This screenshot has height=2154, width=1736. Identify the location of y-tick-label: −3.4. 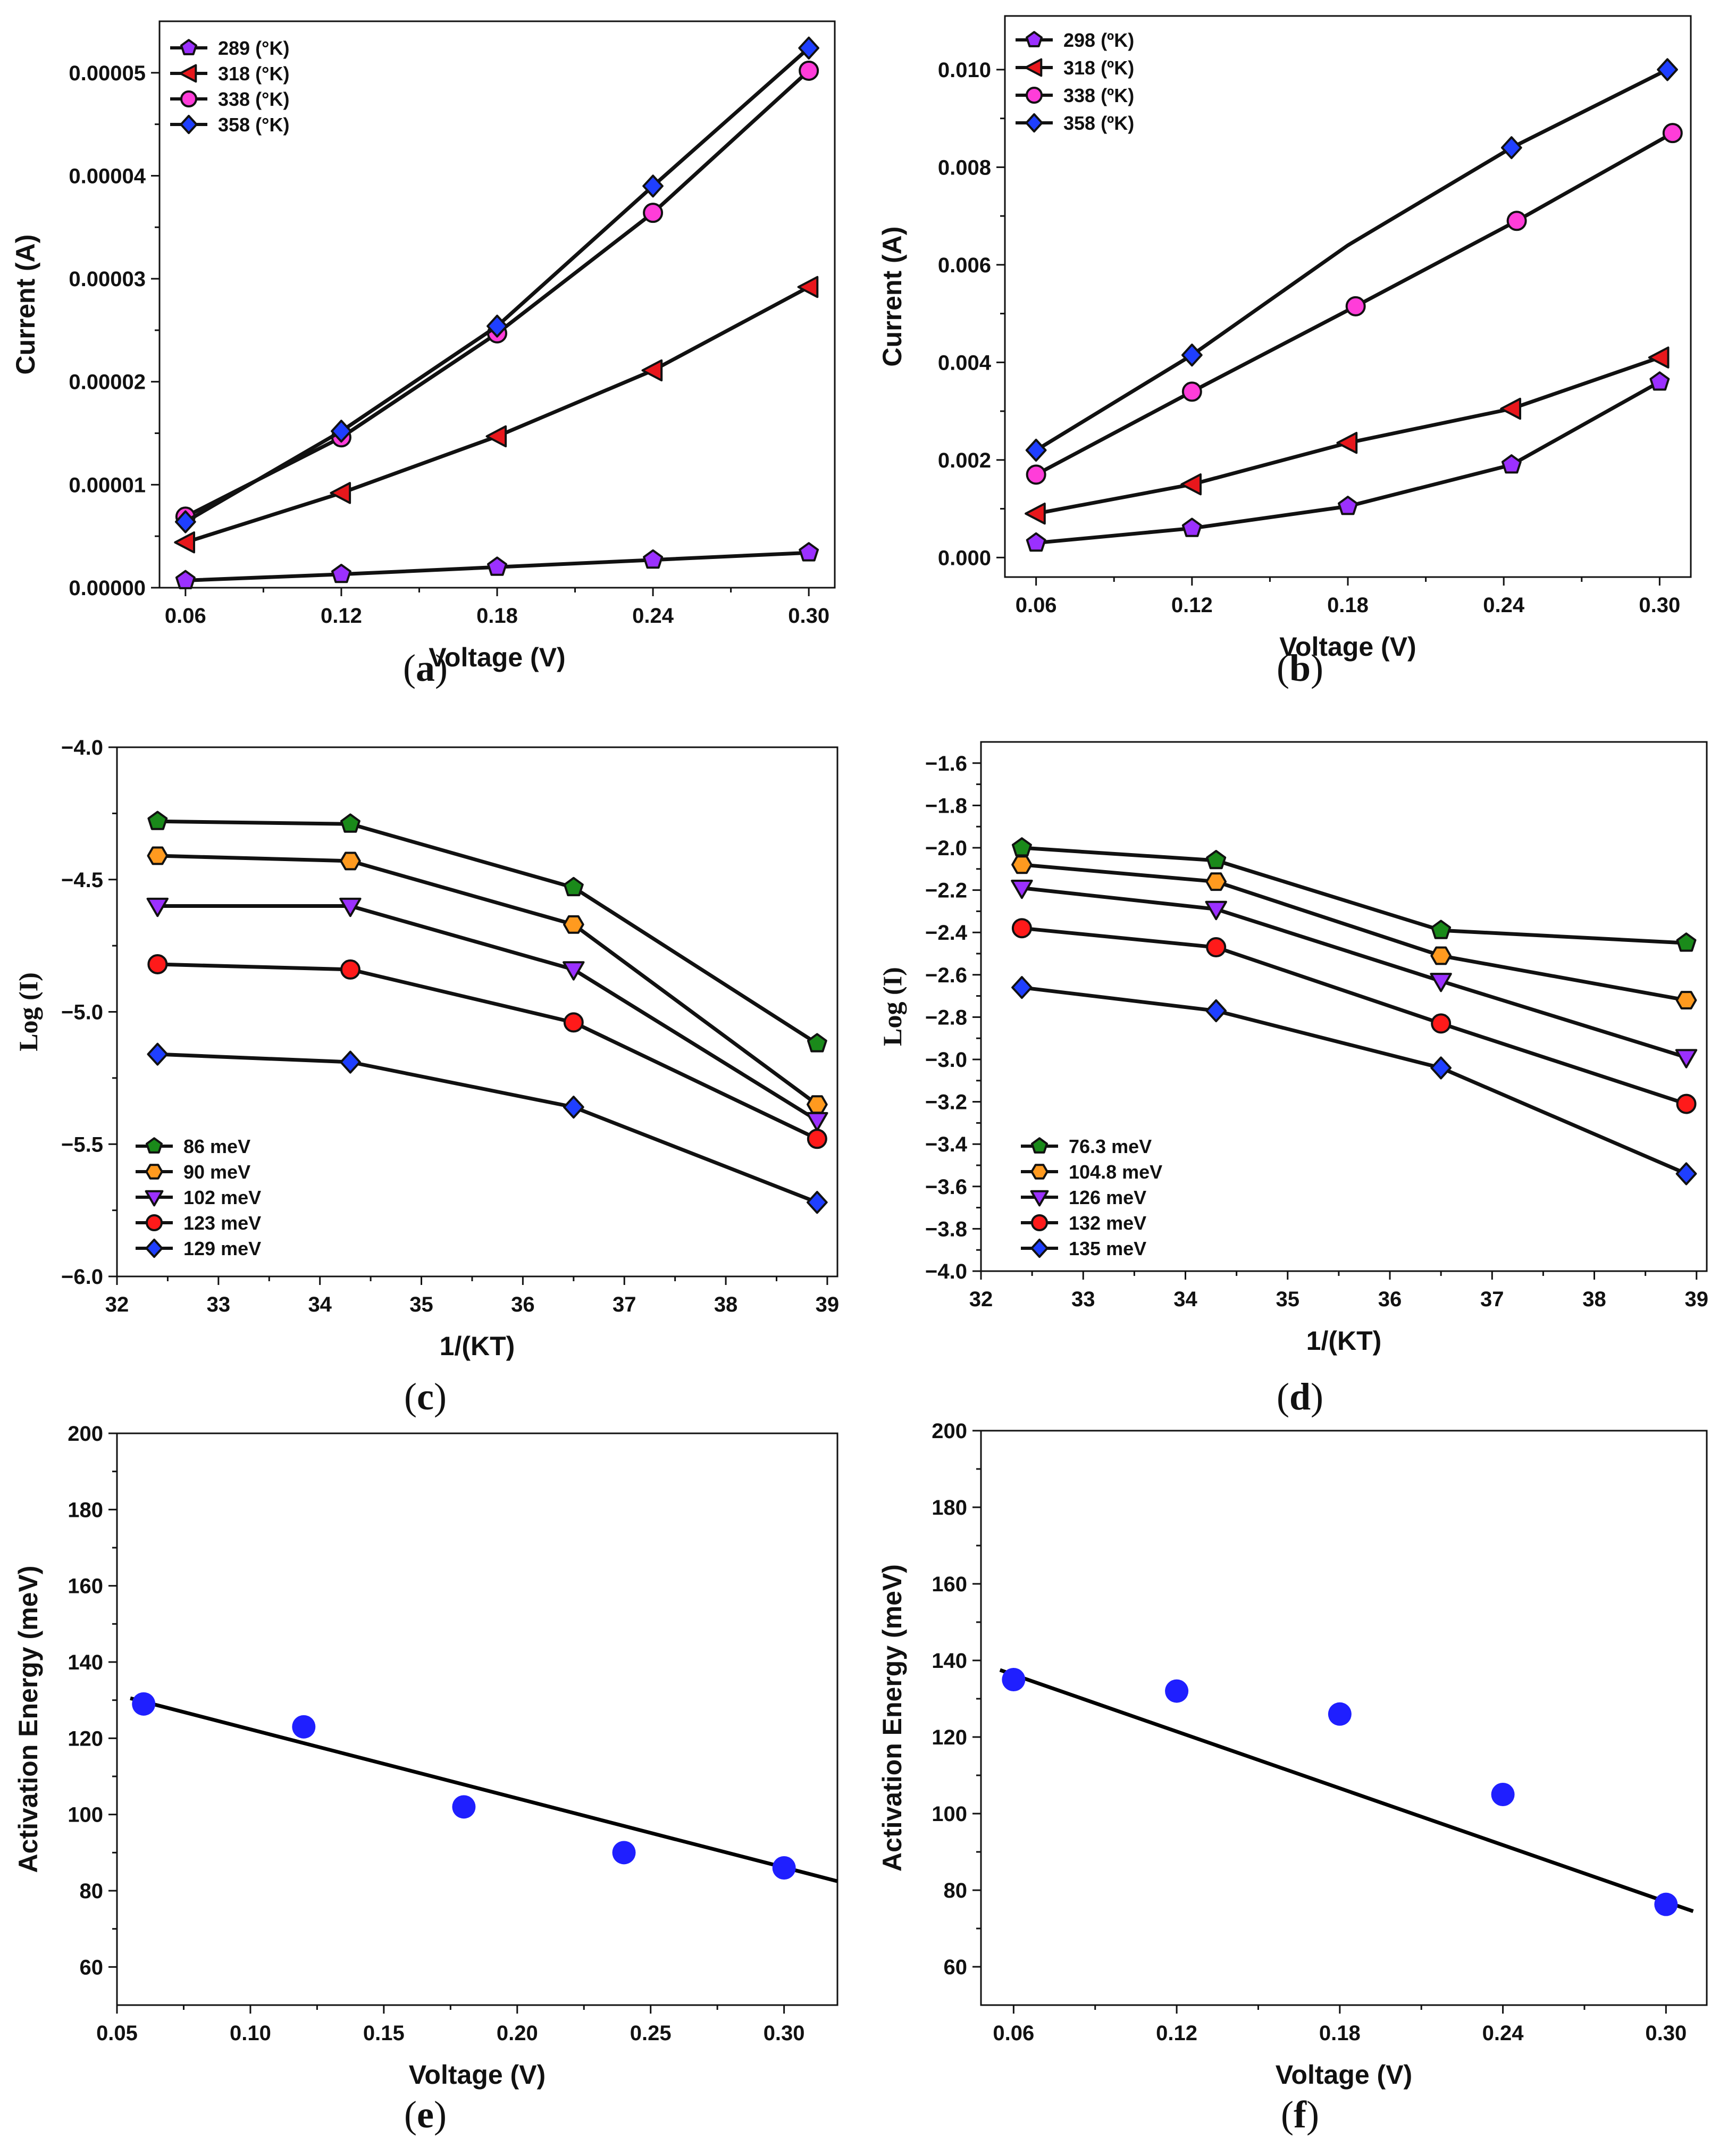
(946, 1144).